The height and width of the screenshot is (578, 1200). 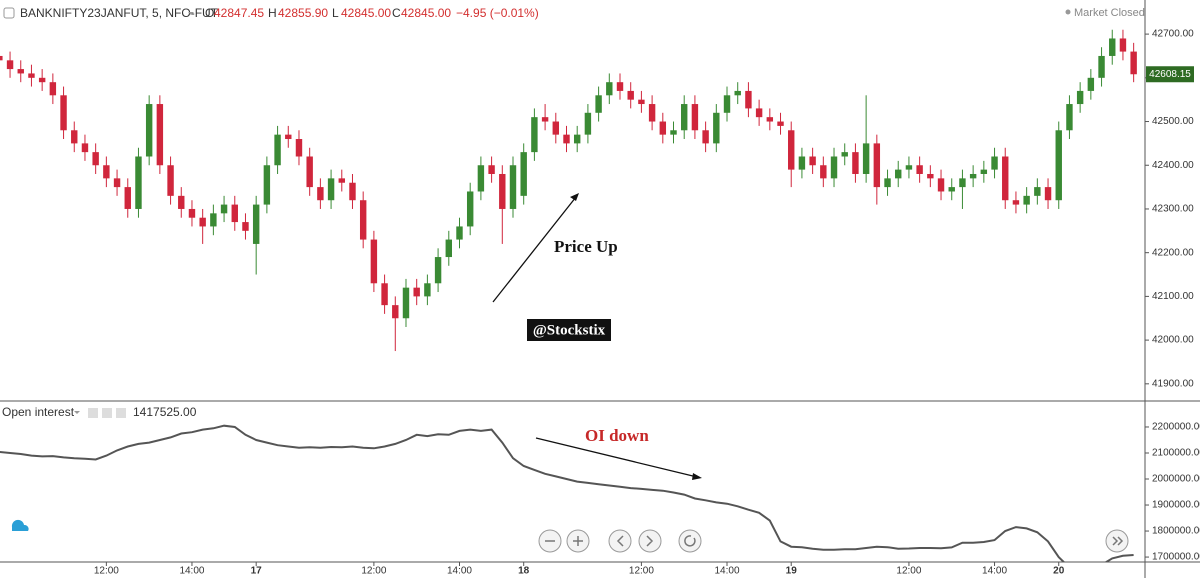 I want to click on x-tick-label: 17, so click(x=257, y=571).